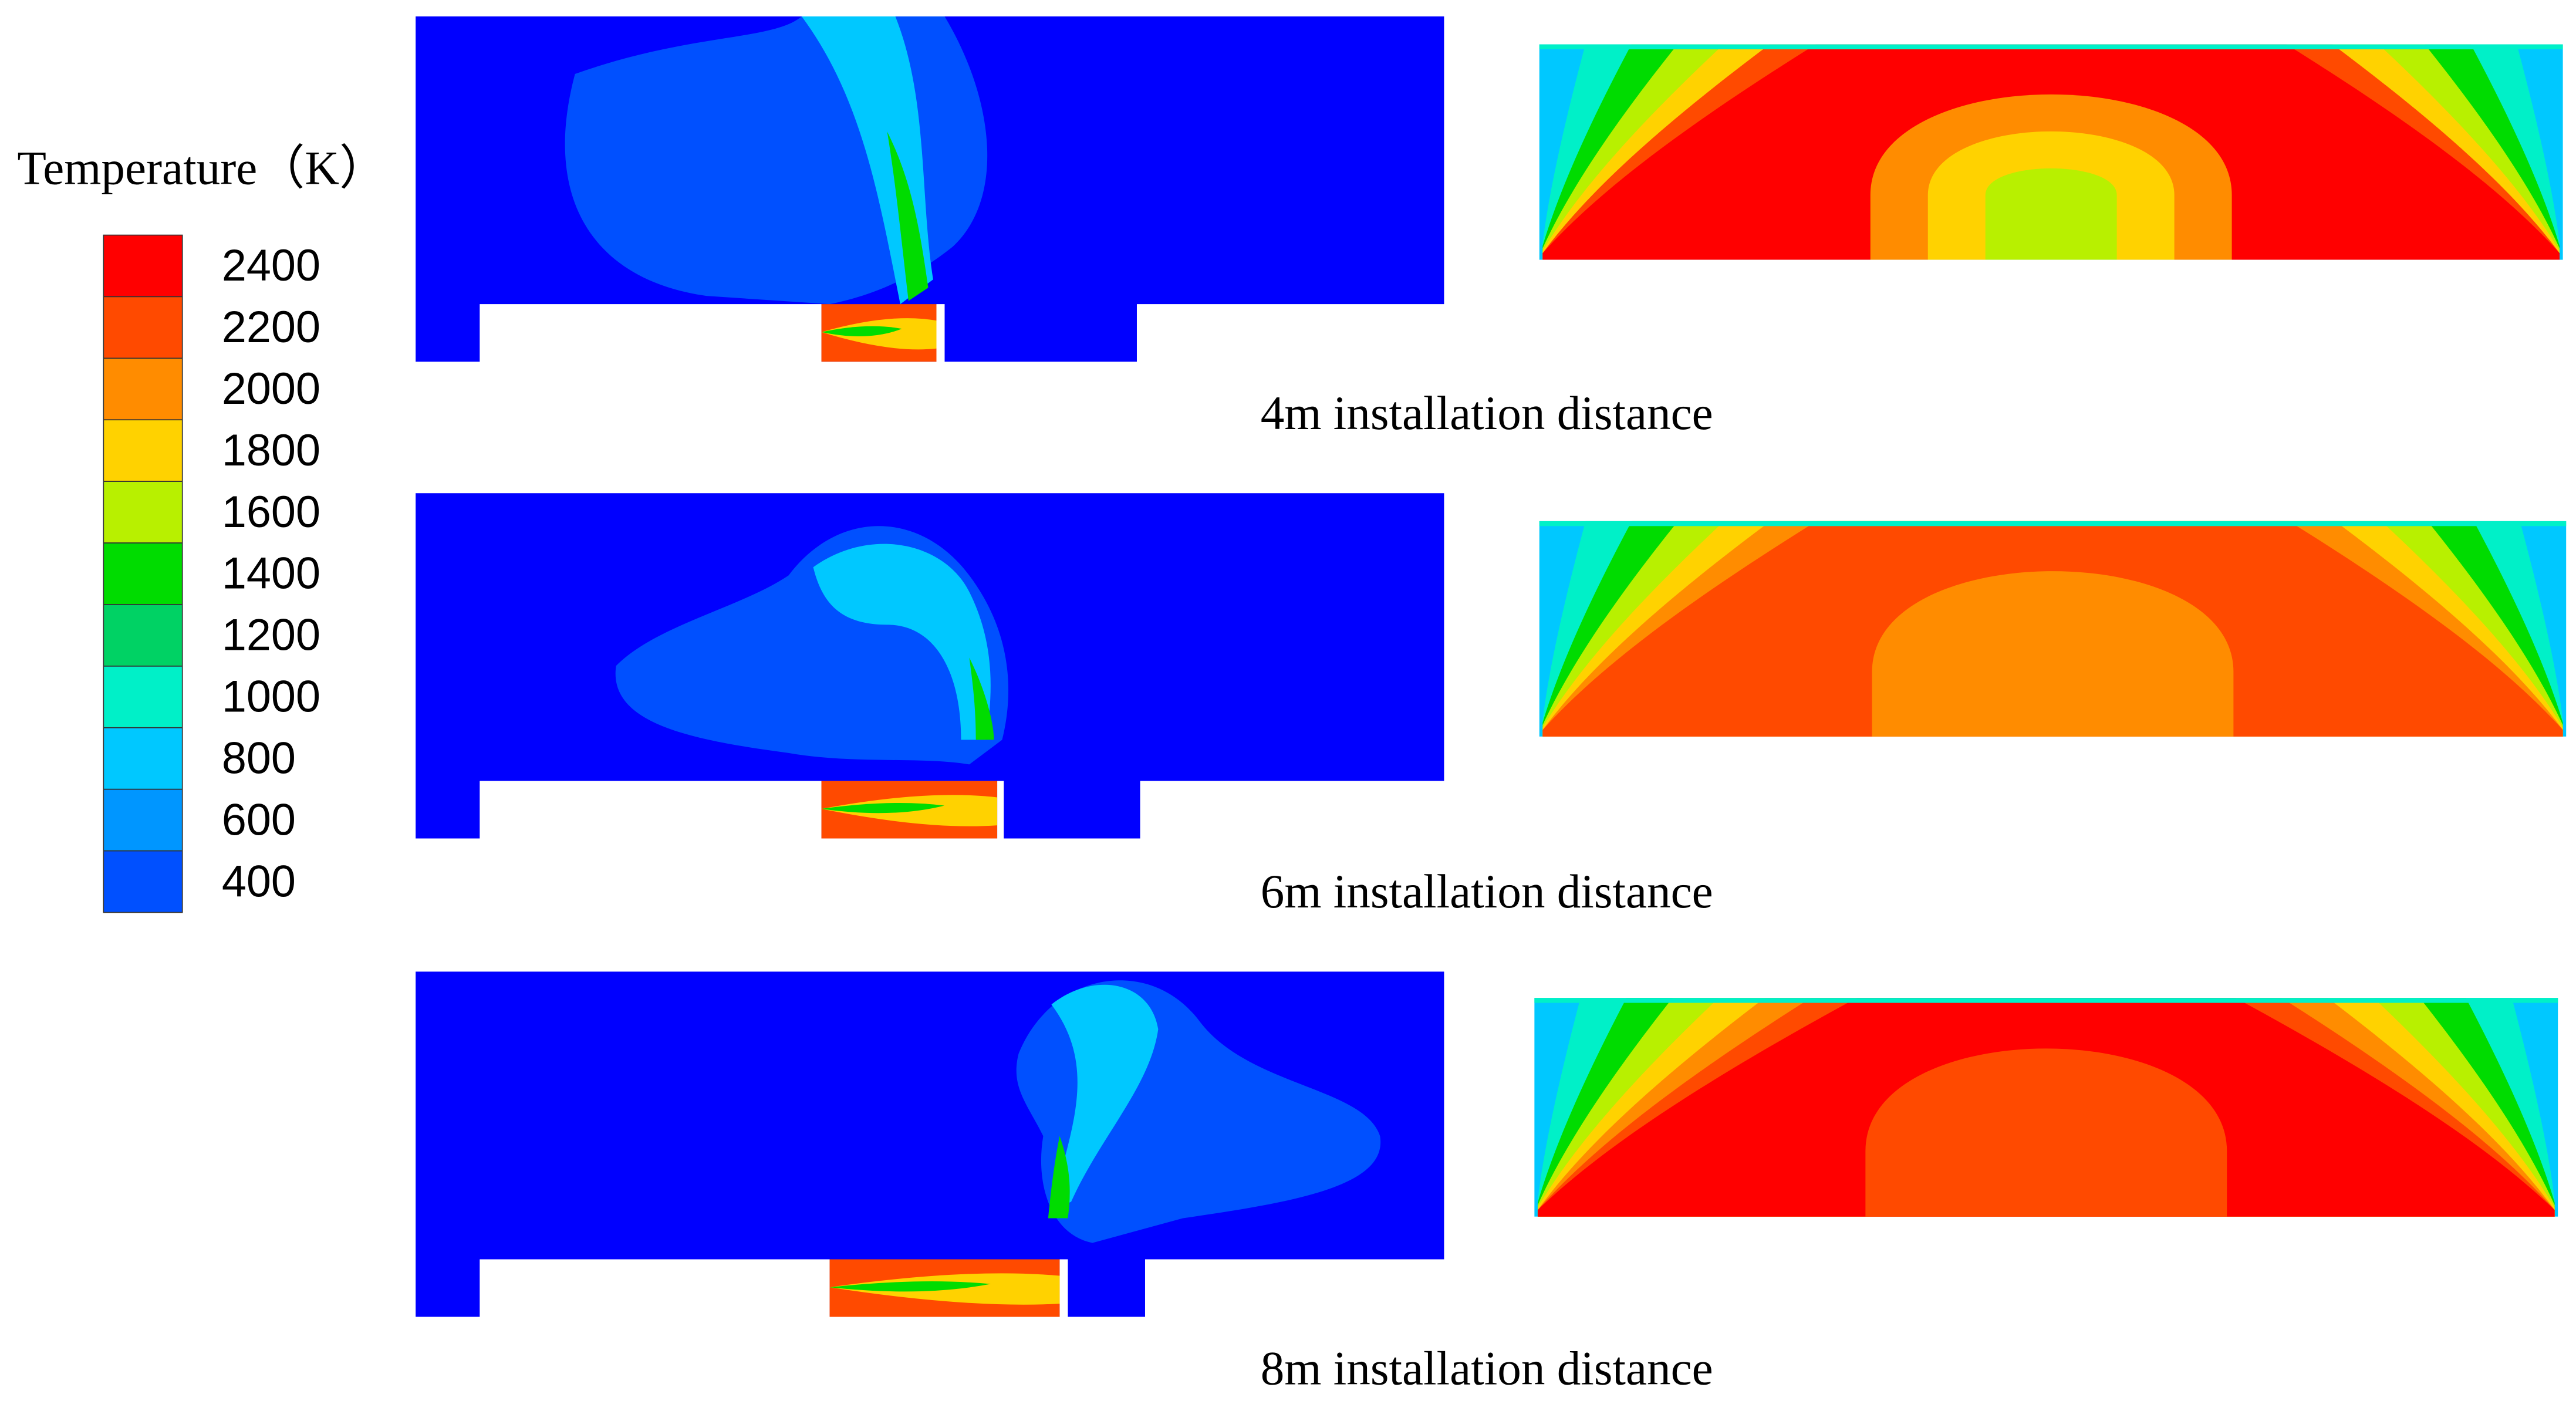 This screenshot has width=2576, height=1404. Describe the element at coordinates (271, 327) in the screenshot. I see `colorbar-label: 2200` at that location.